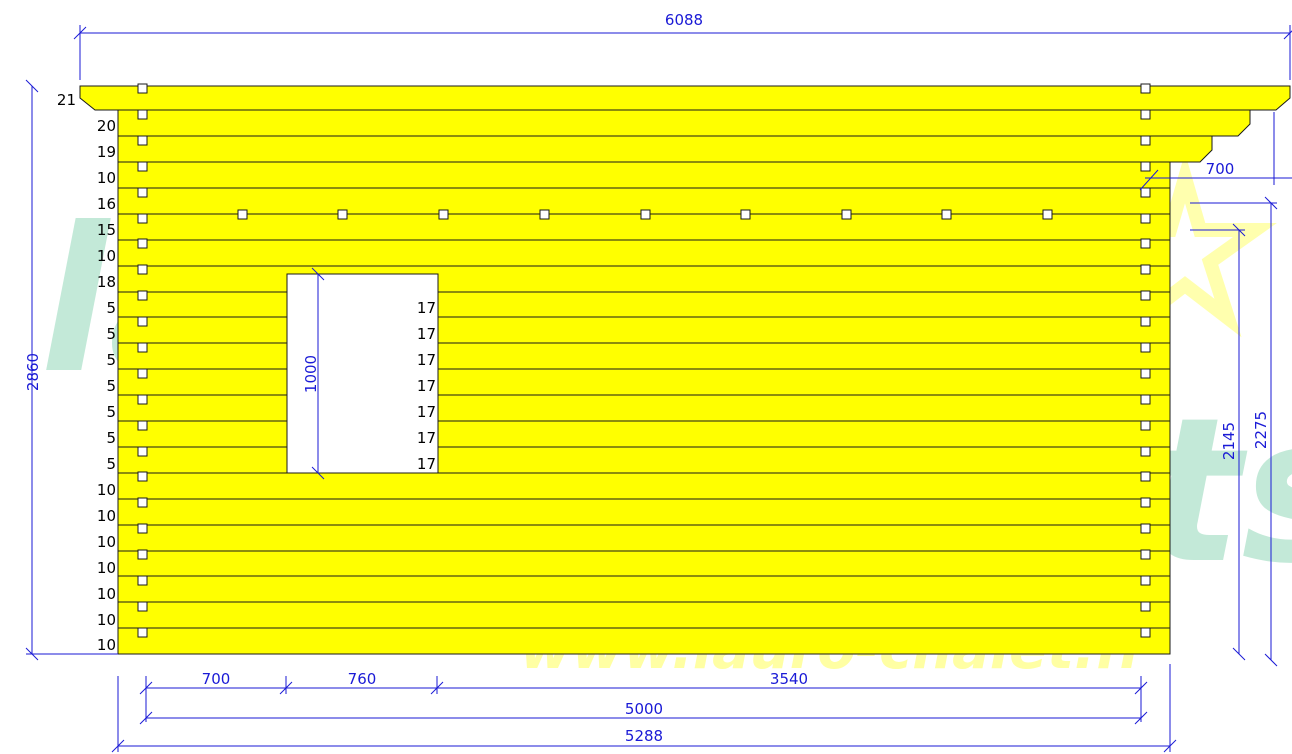 The height and width of the screenshot is (754, 1292). What do you see at coordinates (1229, 441) in the screenshot?
I see `dim-label-right-inner: 2145` at bounding box center [1229, 441].